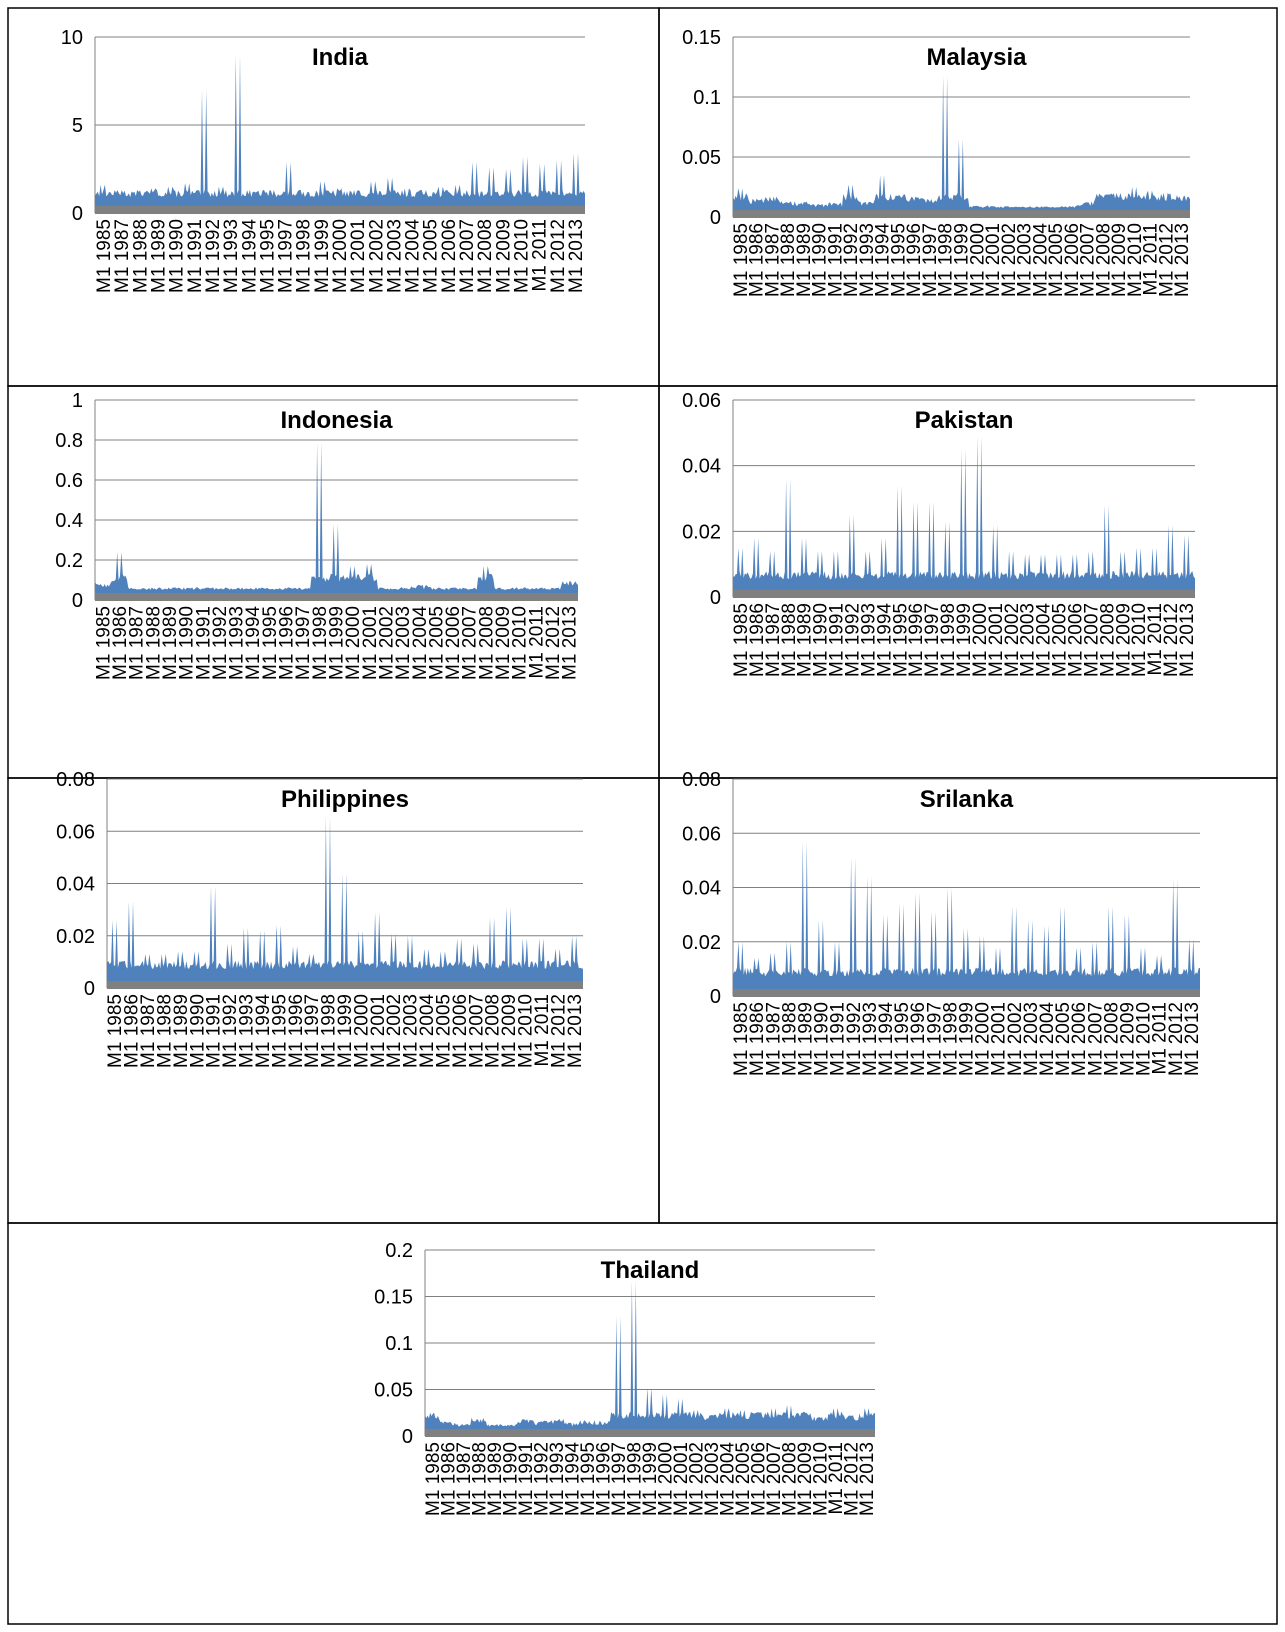 The image size is (1285, 1632). Describe the element at coordinates (345, 799) in the screenshot. I see `chart-title: Philippines` at that location.